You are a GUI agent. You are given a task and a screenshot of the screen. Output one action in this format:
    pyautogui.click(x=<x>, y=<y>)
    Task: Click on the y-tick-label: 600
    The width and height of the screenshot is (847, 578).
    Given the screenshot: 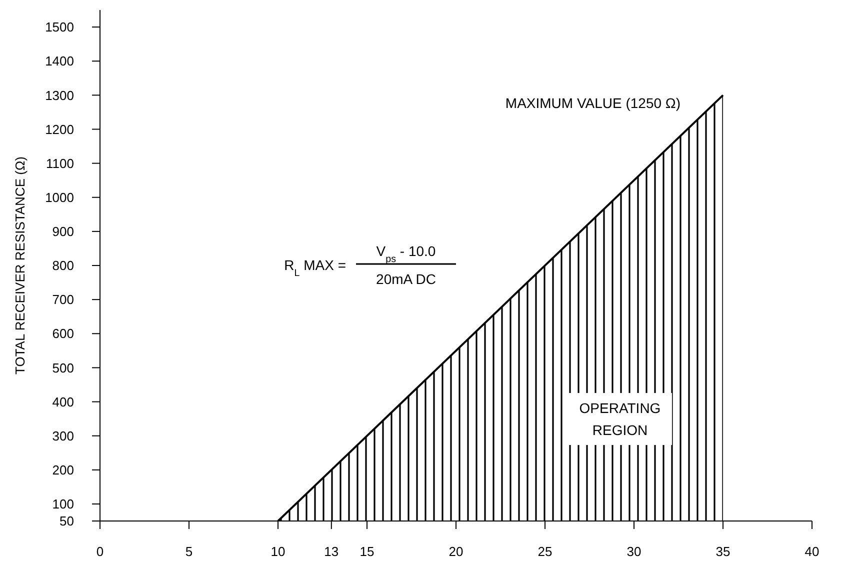 What is the action you would take?
    pyautogui.click(x=63, y=334)
    